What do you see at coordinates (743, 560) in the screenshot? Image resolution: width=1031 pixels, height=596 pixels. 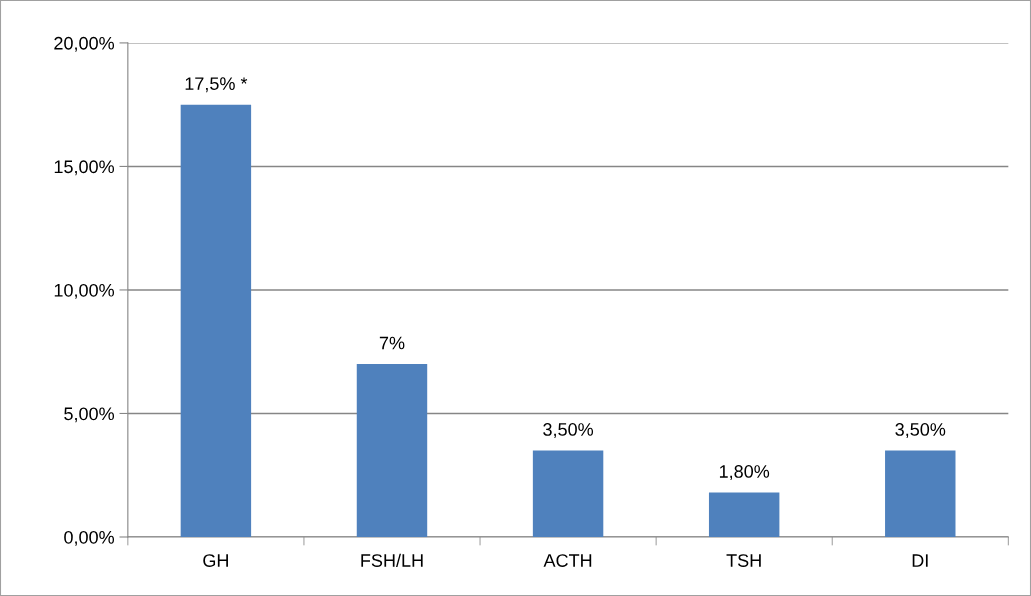 I see `x-tick-label: TSH` at bounding box center [743, 560].